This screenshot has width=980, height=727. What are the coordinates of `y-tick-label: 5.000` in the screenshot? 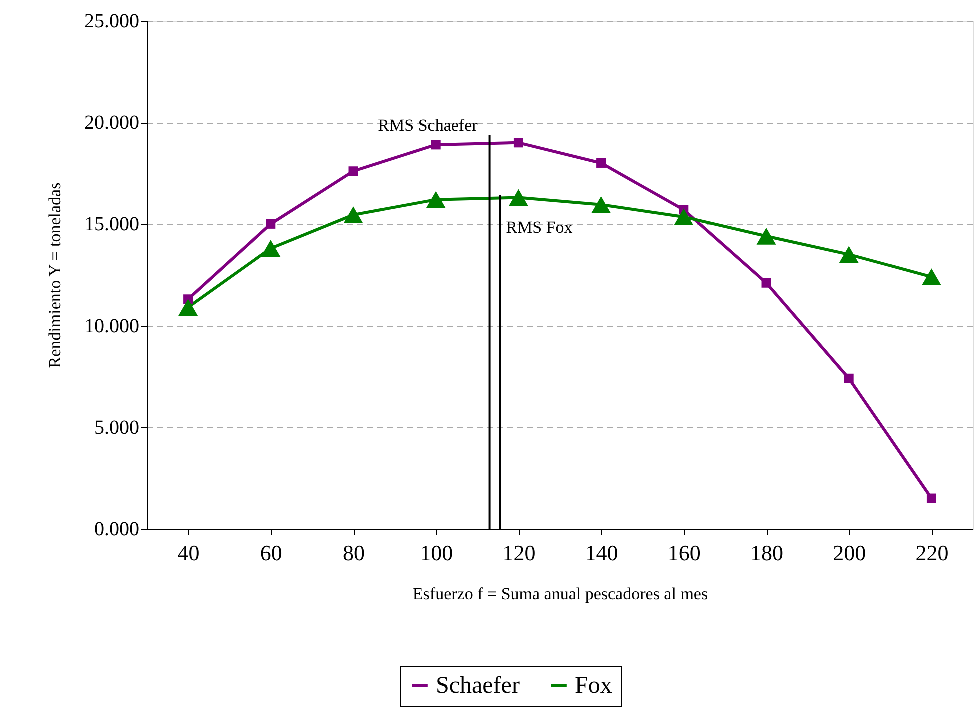 It's located at (117, 427).